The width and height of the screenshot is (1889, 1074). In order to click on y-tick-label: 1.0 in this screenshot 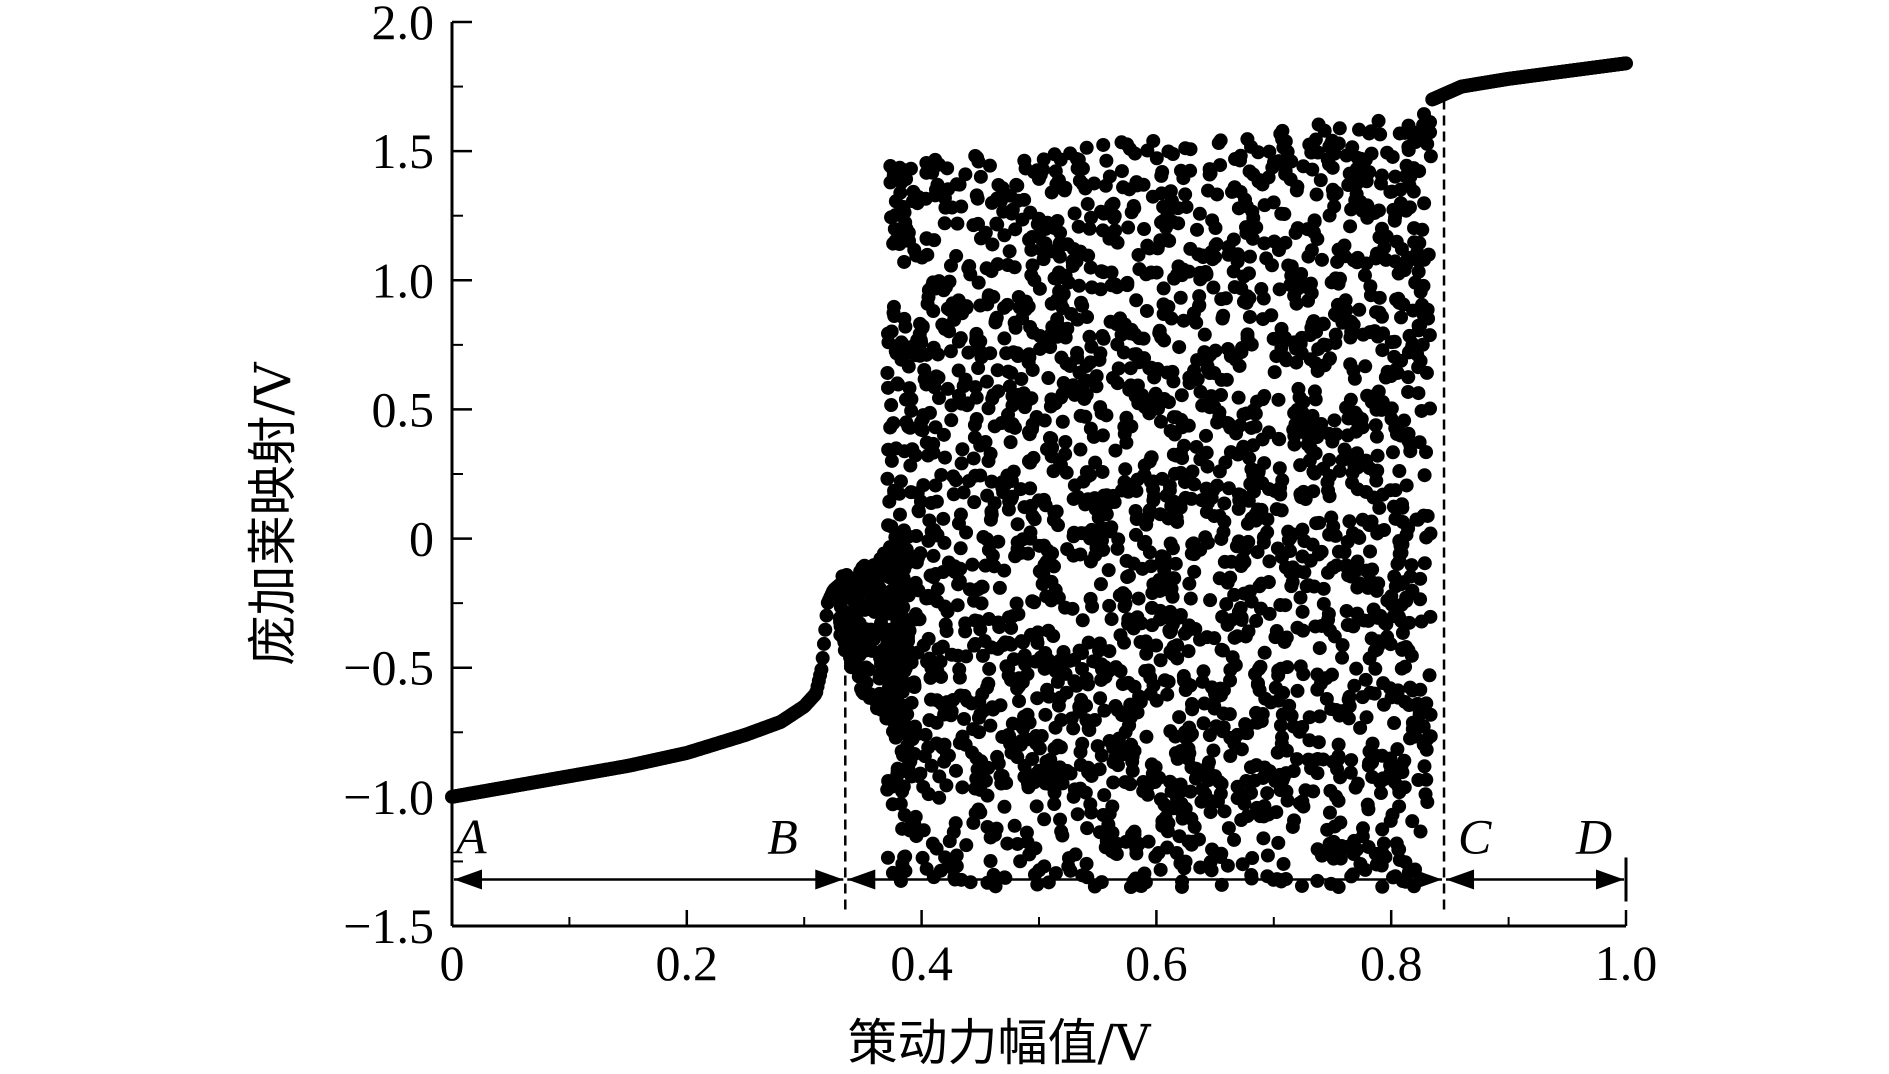, I will do `click(403, 280)`.